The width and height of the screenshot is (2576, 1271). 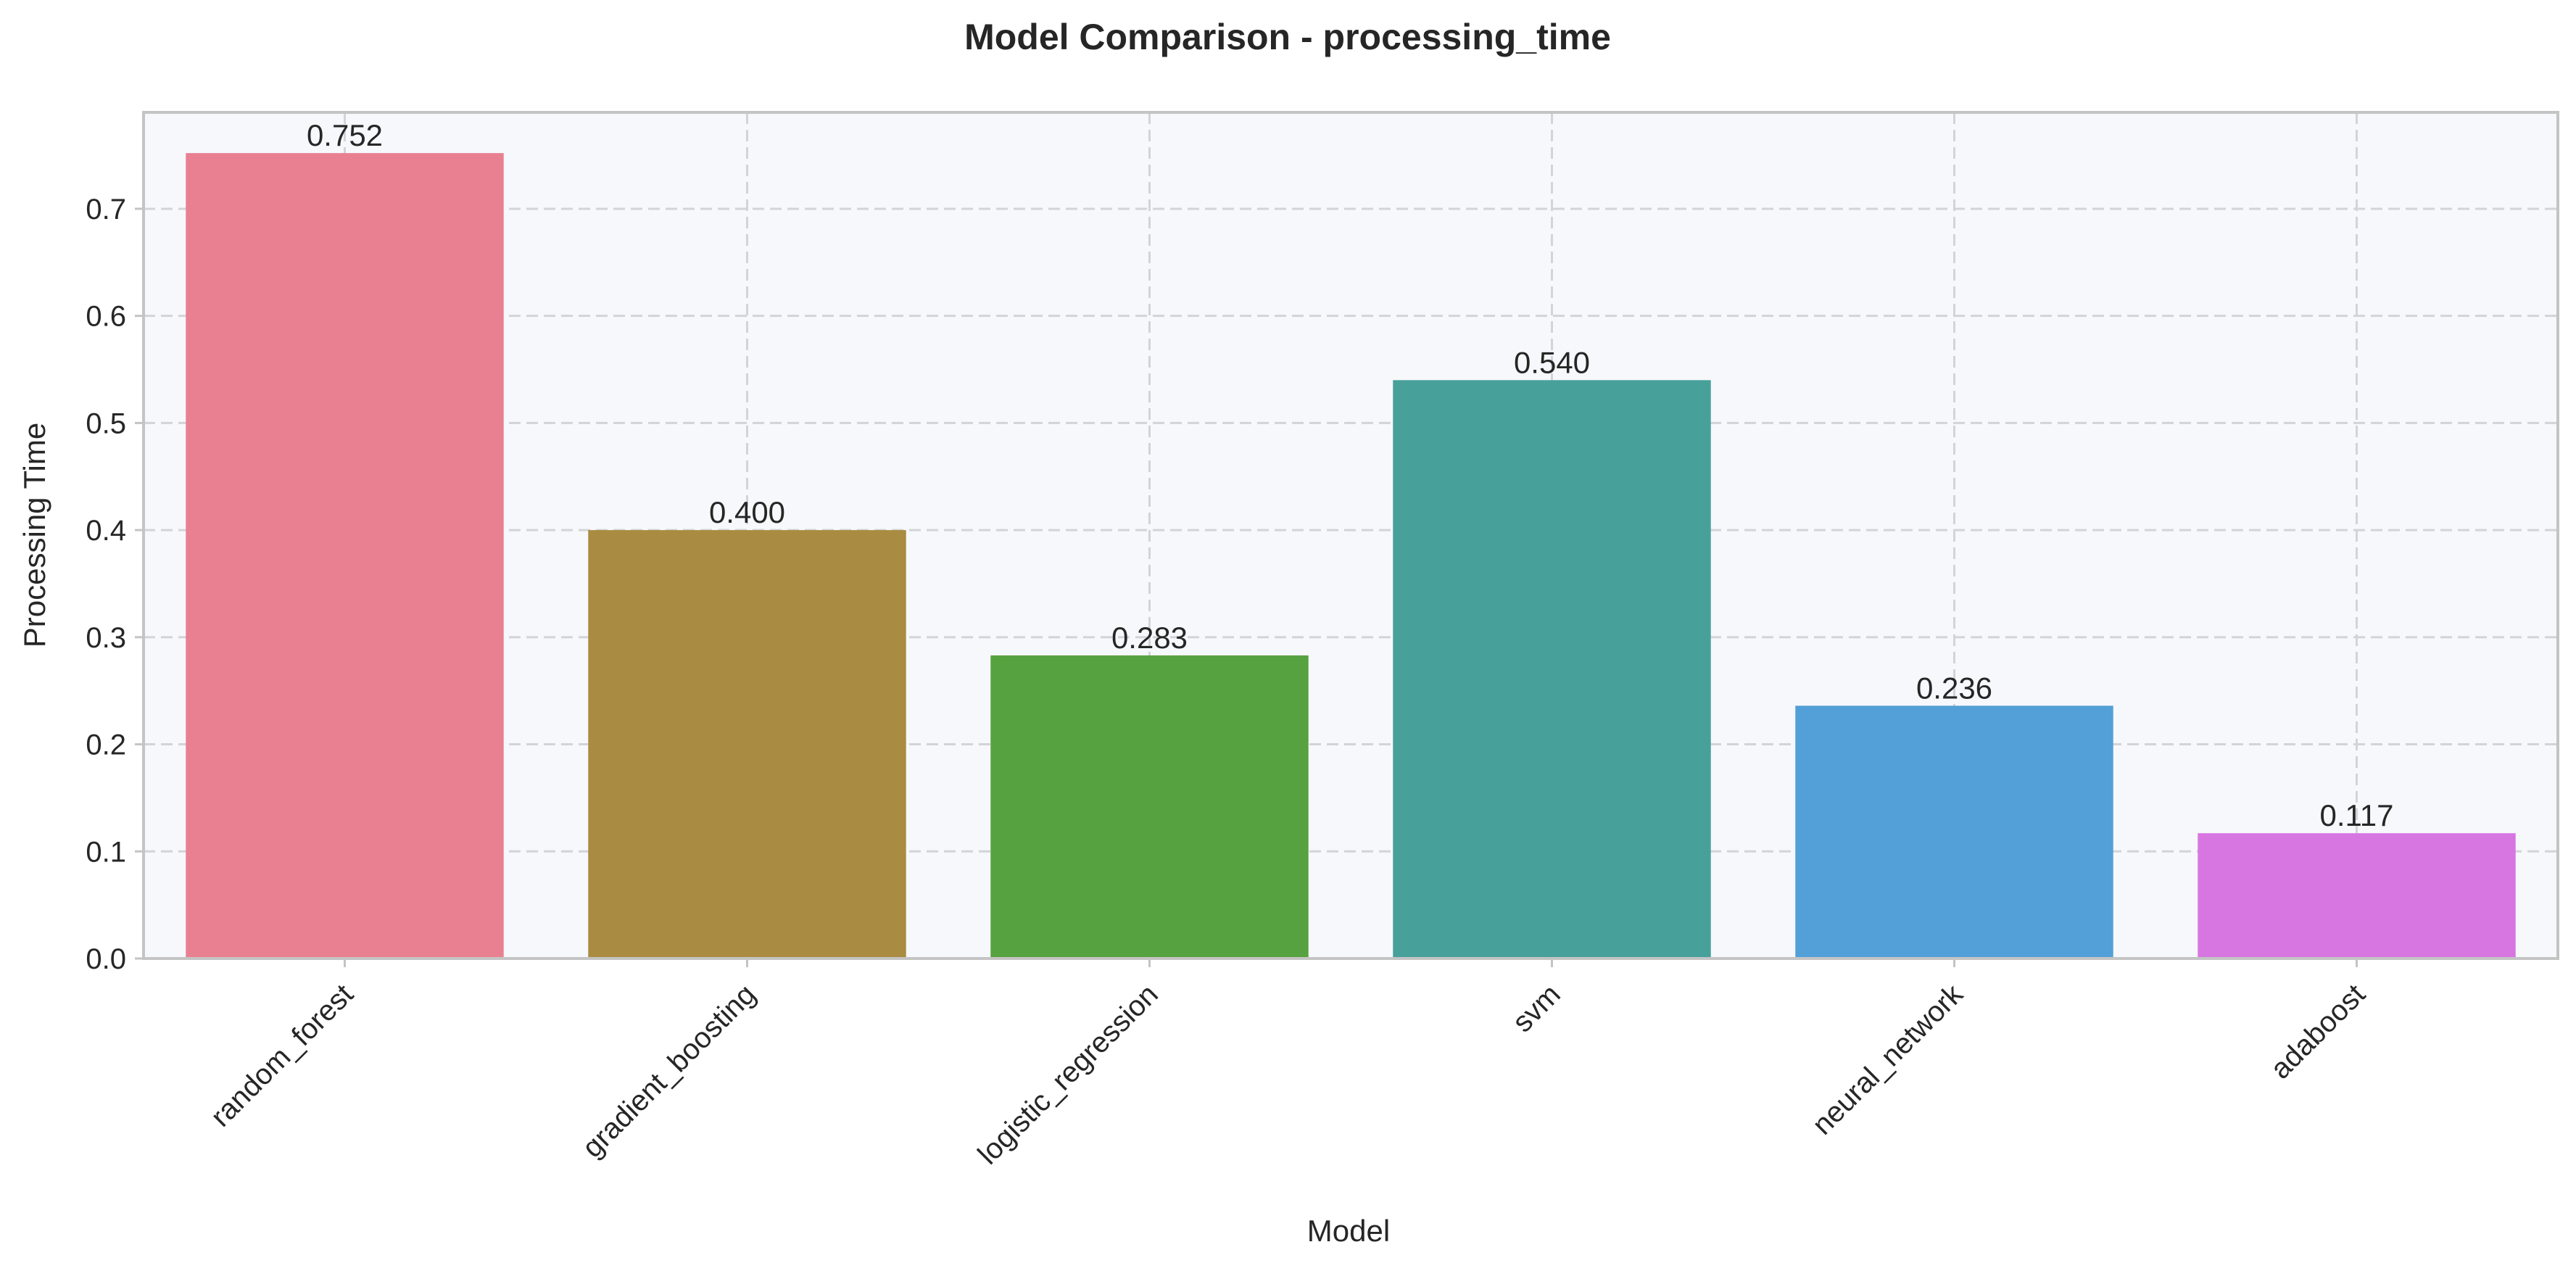 I want to click on y-tick-label: 0.1, so click(x=106, y=852).